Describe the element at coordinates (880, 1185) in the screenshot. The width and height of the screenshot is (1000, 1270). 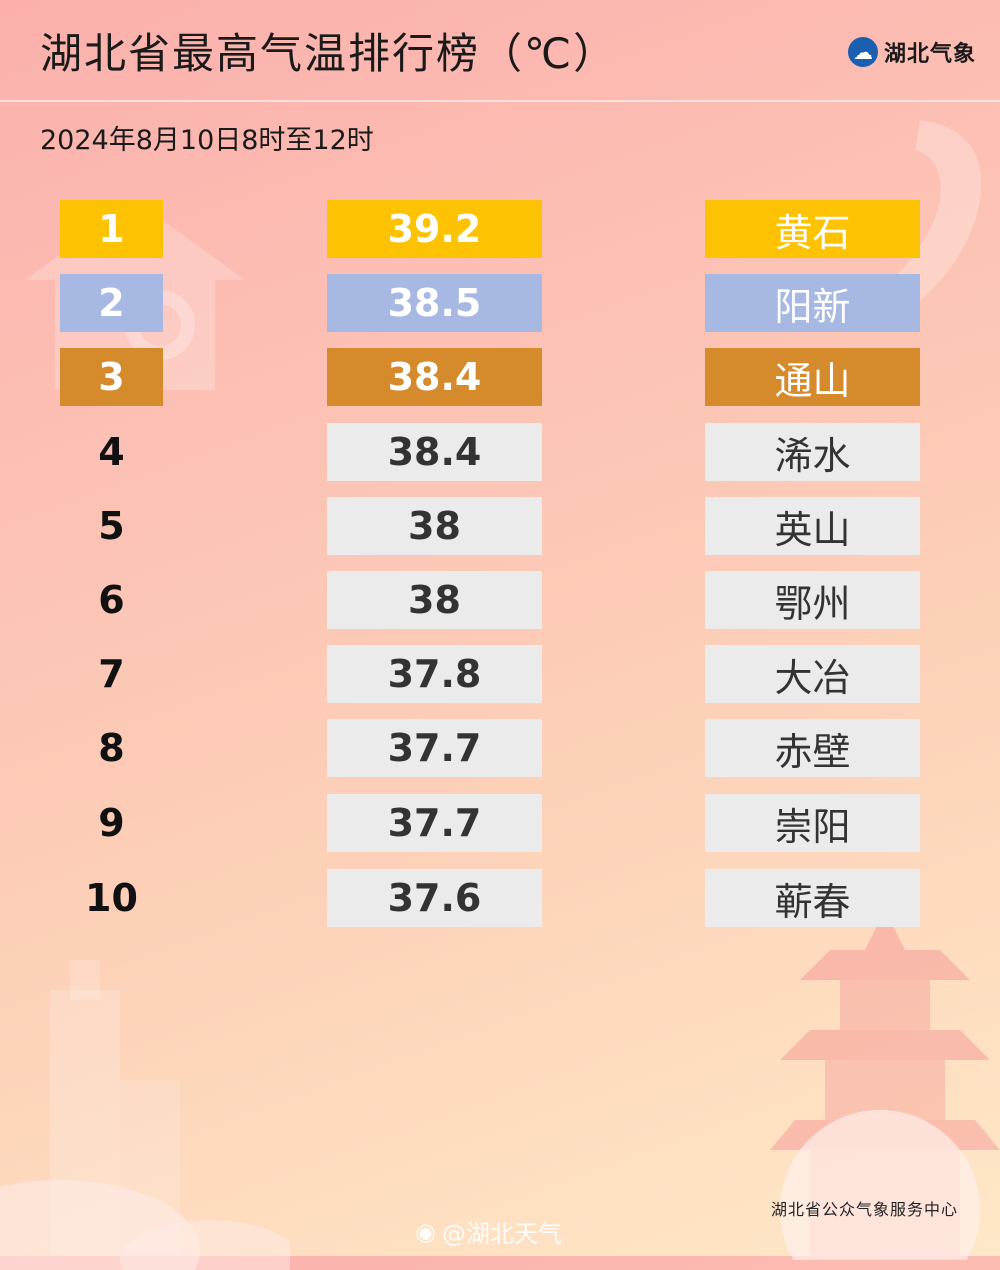
I see `cloud-right-decoration` at that location.